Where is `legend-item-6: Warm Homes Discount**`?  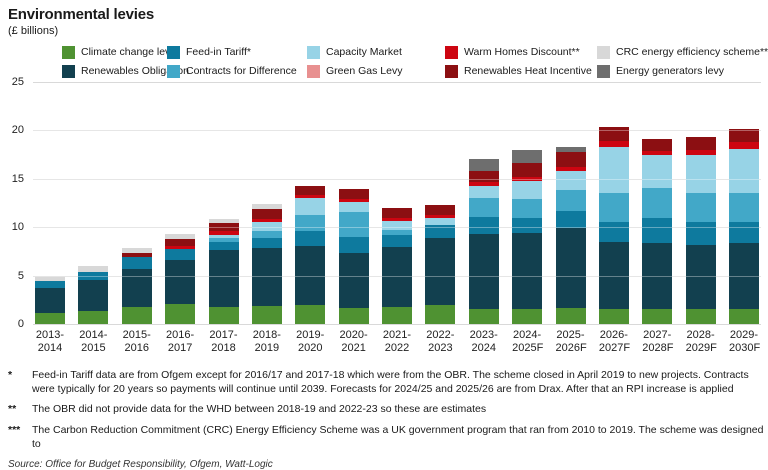
legend-item-6: Warm Homes Discount** is located at coordinates (521, 52).